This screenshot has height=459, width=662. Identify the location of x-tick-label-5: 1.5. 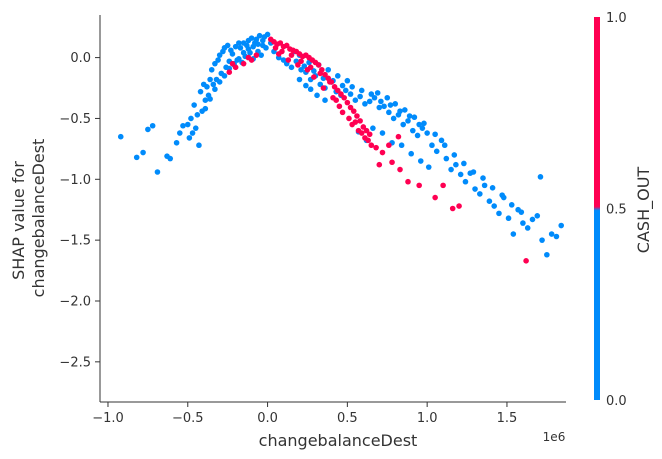
(507, 418).